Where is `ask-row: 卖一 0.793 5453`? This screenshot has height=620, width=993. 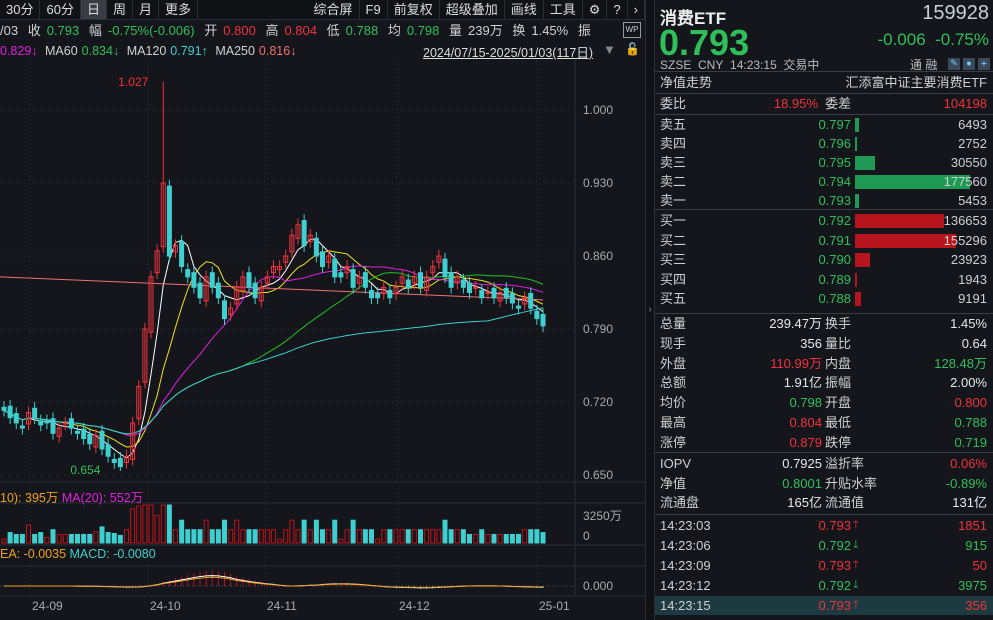
ask-row: 卖一 0.793 5453 is located at coordinates (824, 200).